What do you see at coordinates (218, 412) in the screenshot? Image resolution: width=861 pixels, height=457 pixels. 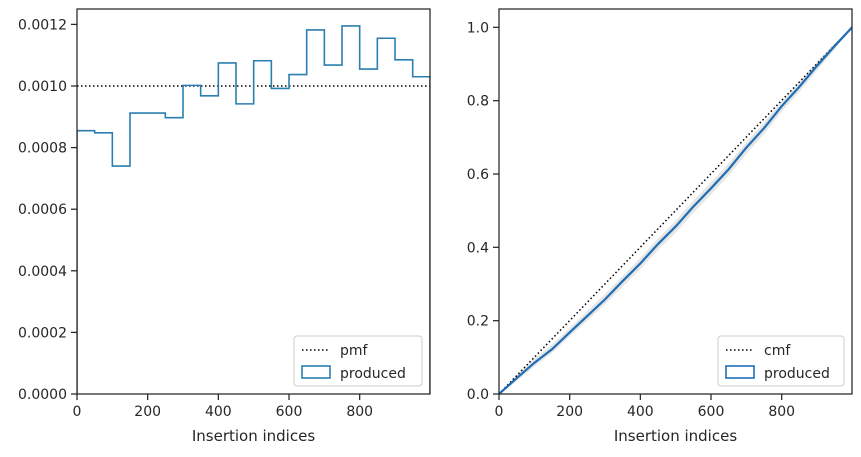 I see `left-x-tick-label: 400` at bounding box center [218, 412].